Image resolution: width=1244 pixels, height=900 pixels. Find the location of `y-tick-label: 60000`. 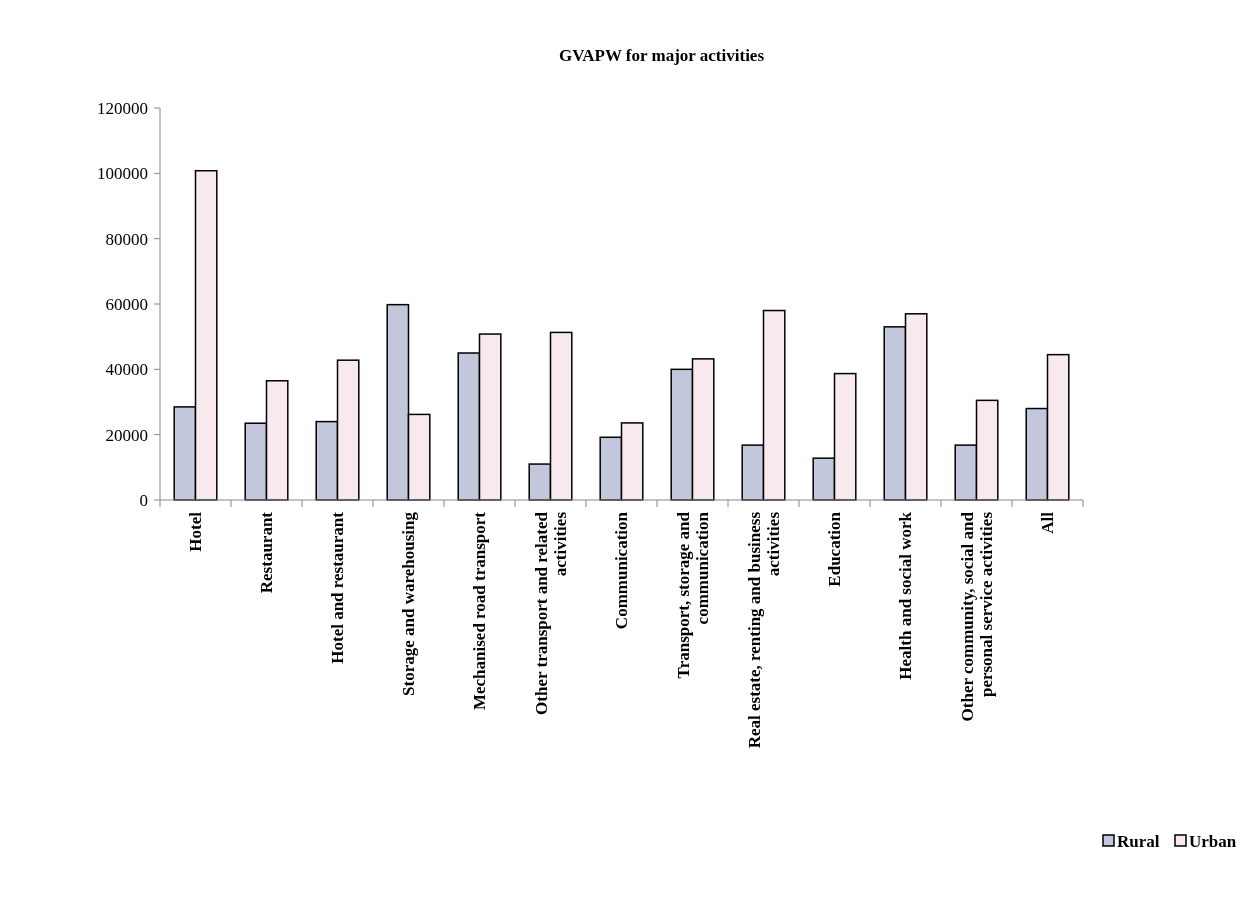

y-tick-label: 60000 is located at coordinates (126, 304).